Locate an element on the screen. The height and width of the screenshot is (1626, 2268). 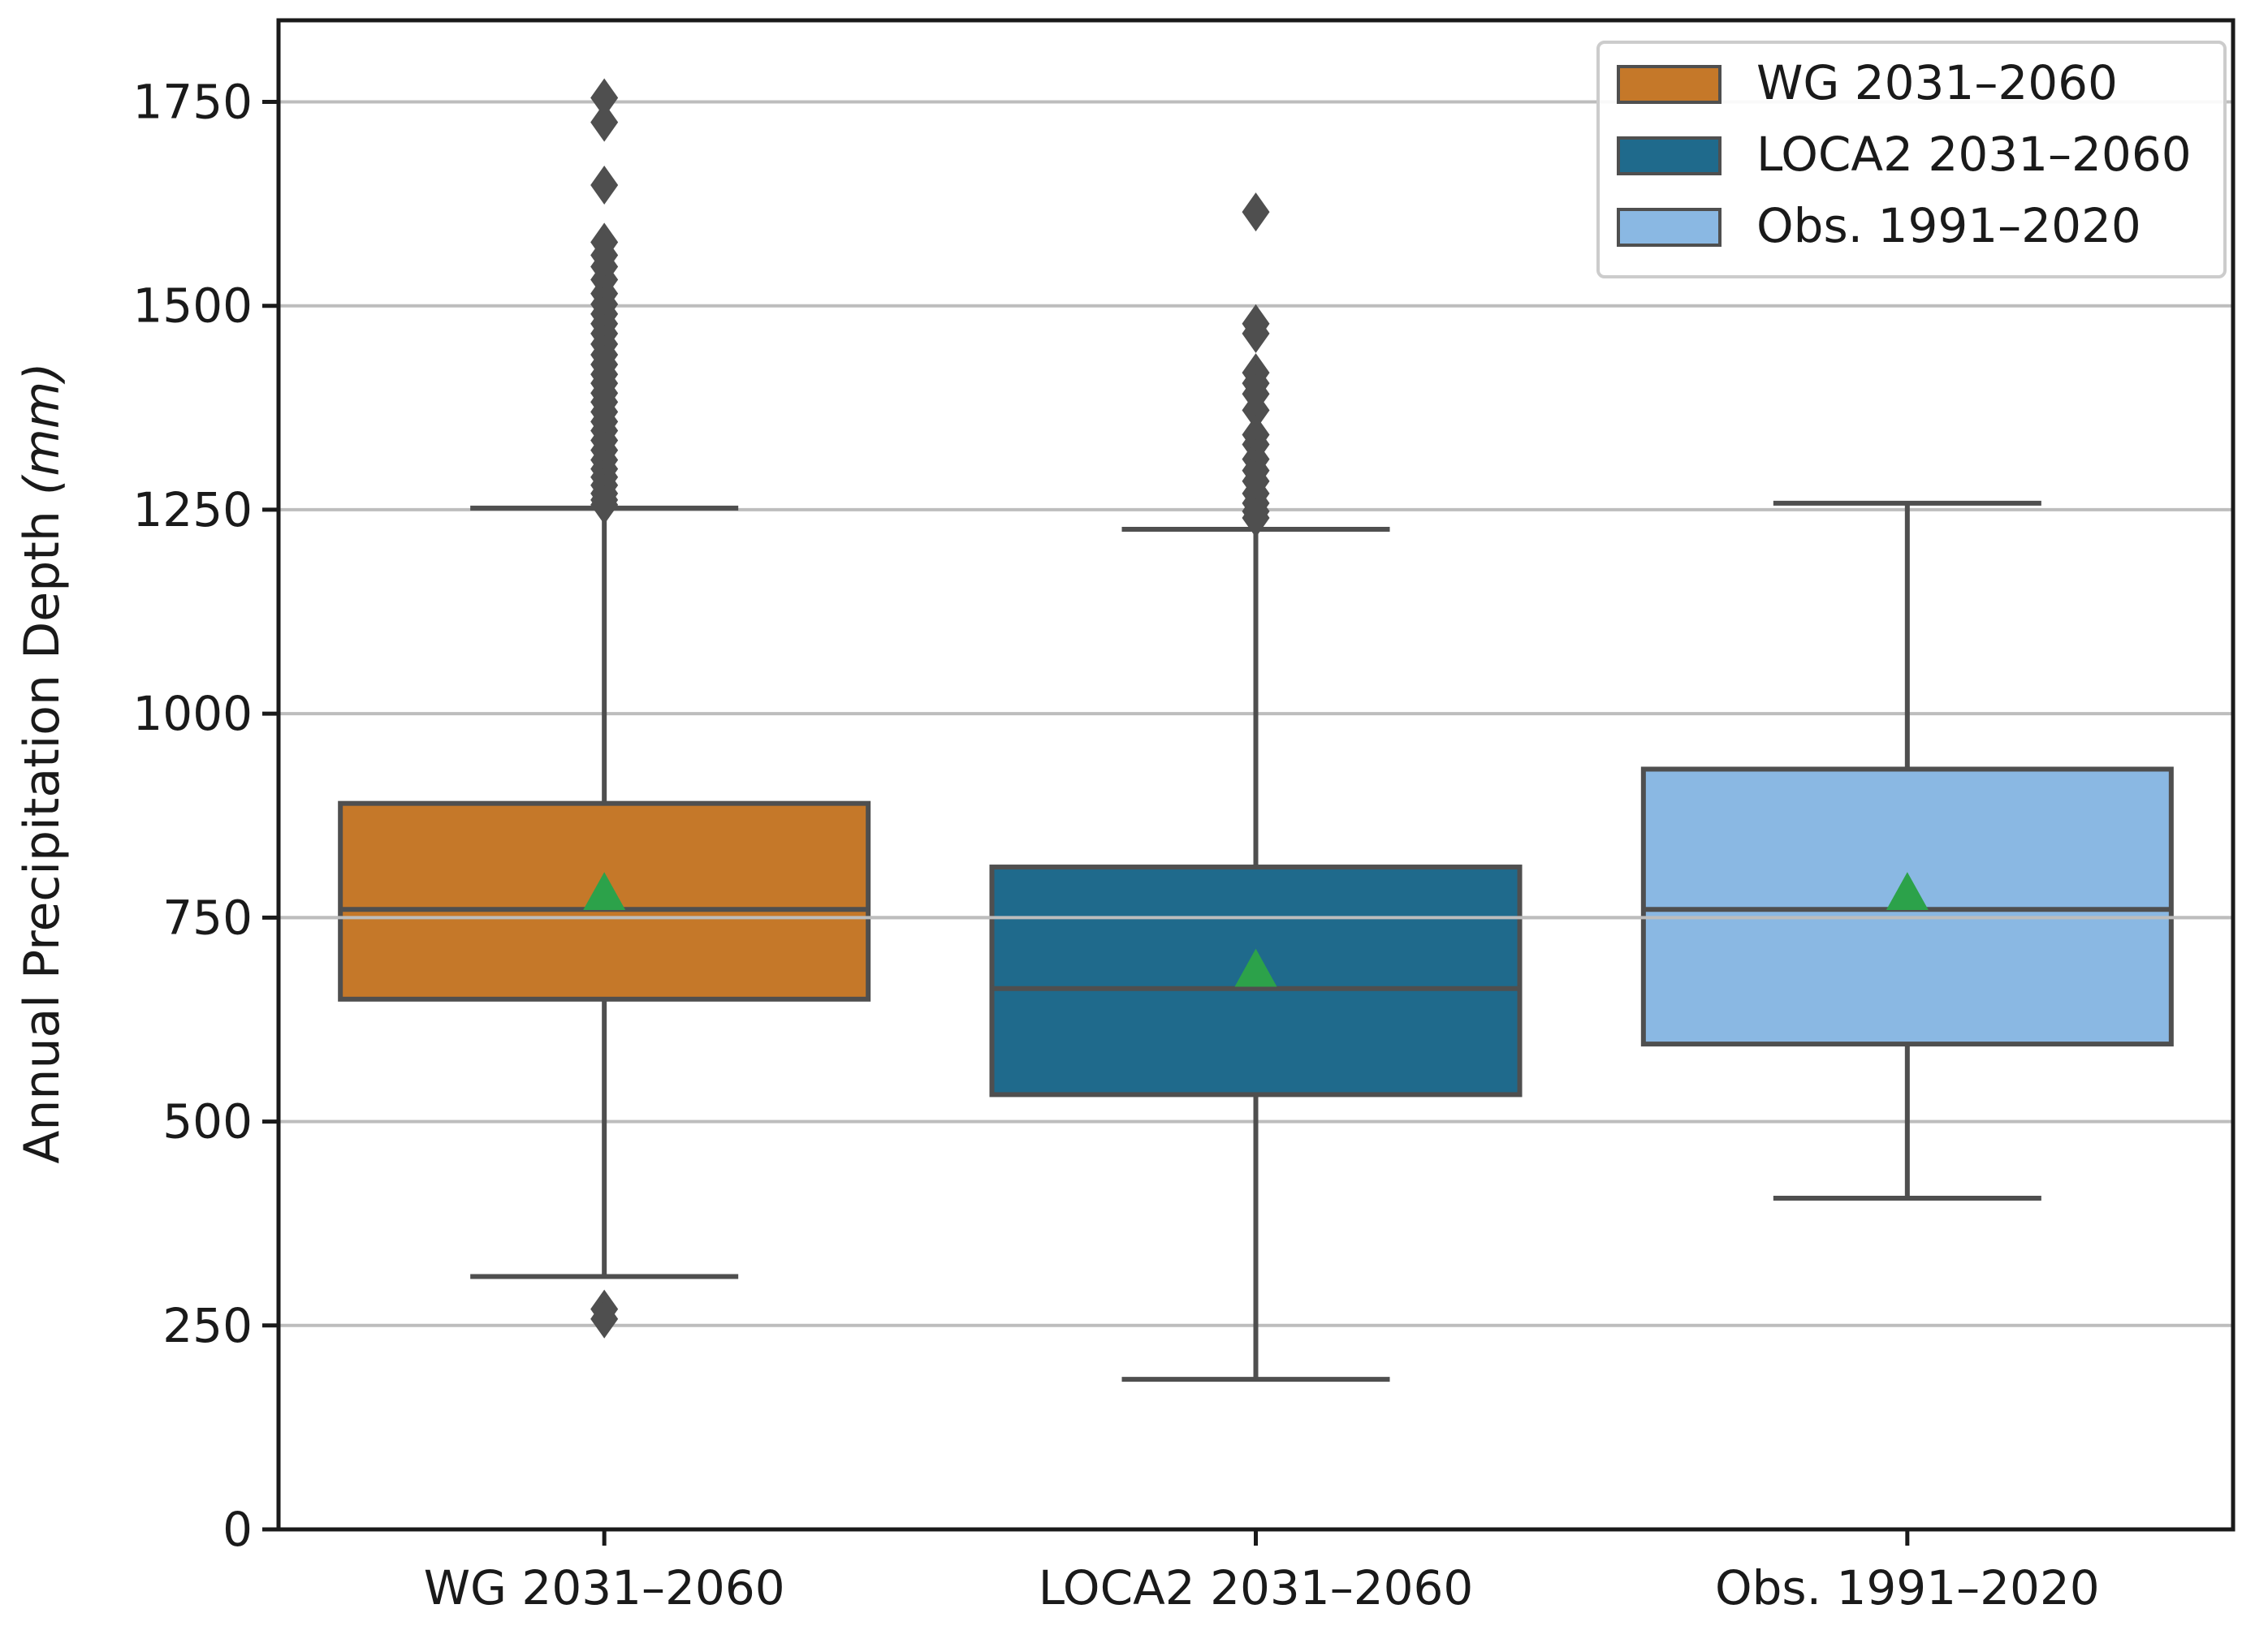
y-tick-label: 250 is located at coordinates (207, 1326).